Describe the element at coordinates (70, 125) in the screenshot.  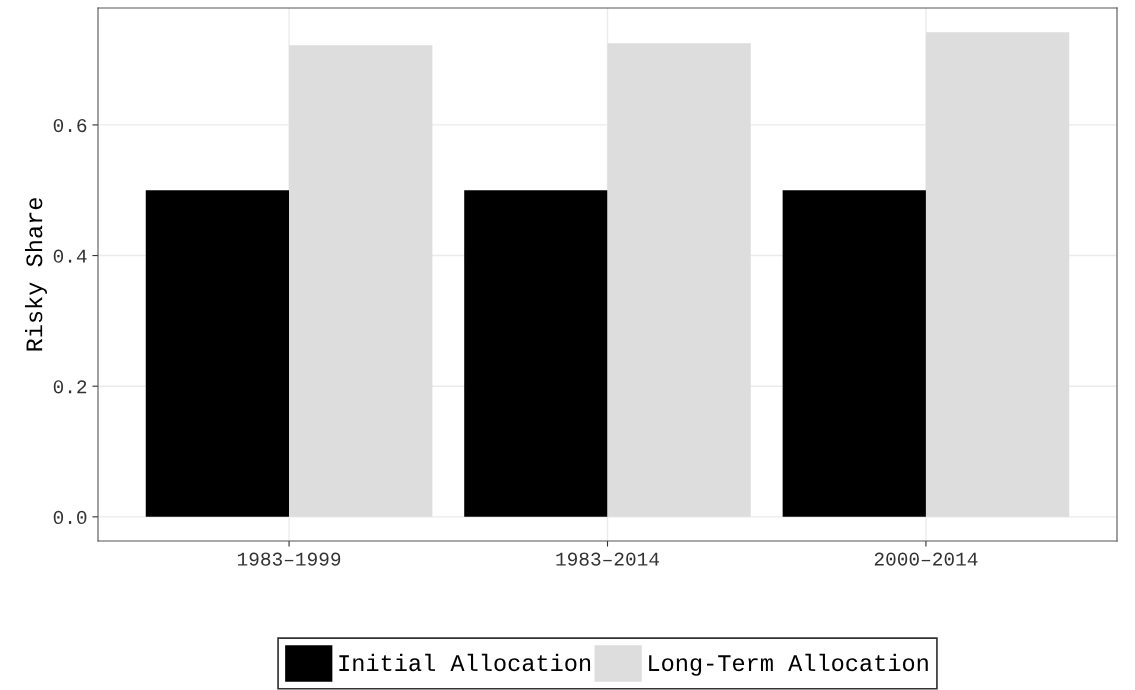
I see `y-tick-label: 0.6` at that location.